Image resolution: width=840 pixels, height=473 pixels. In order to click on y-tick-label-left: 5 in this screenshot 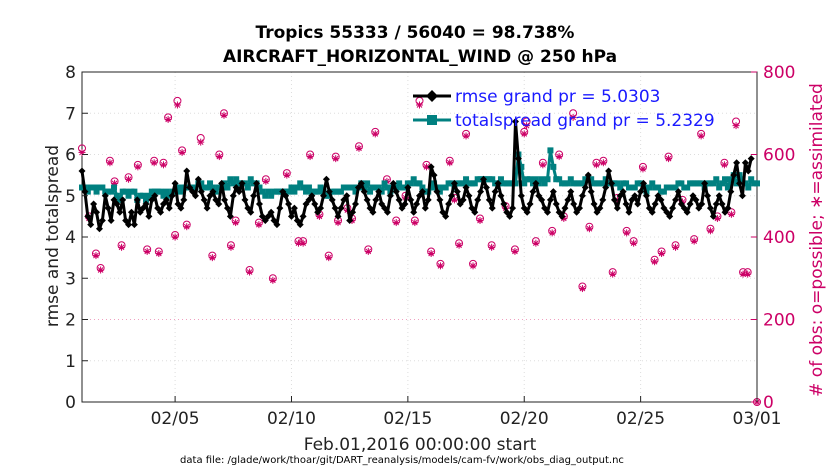, I will do `click(70, 197)`.